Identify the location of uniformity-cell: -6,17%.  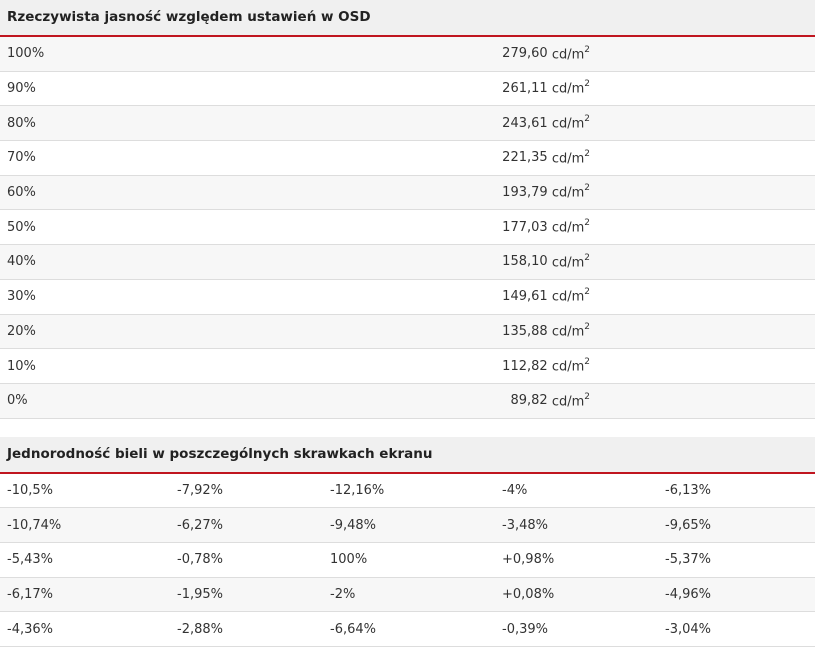
(30, 594).